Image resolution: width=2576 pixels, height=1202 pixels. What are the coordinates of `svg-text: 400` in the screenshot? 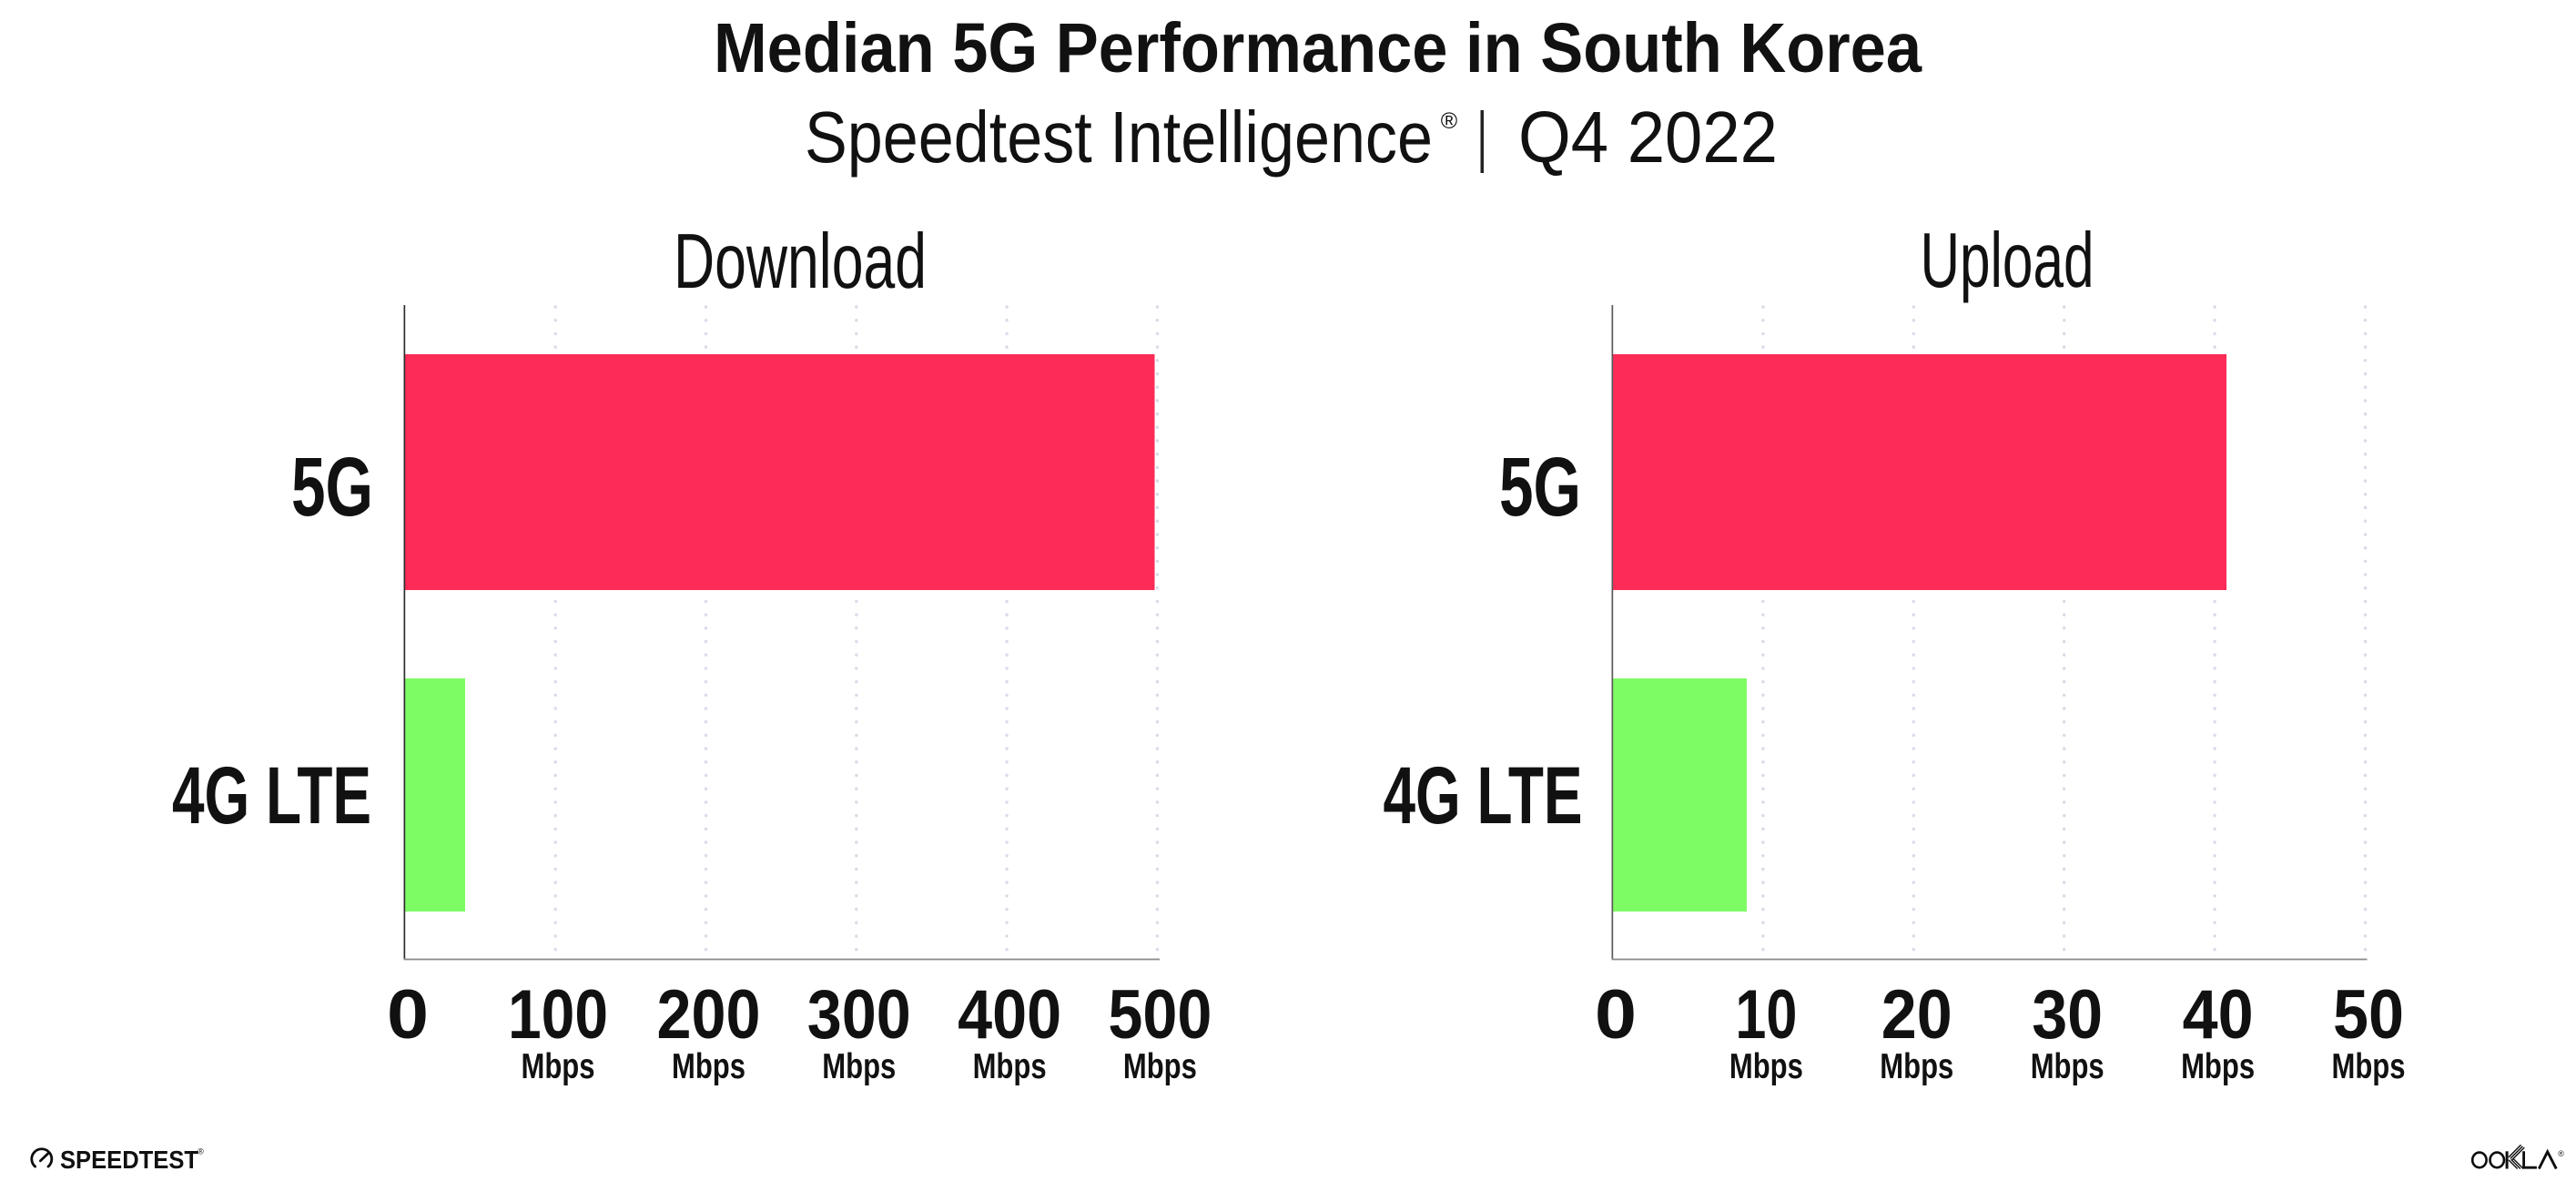 It's located at (1009, 1015).